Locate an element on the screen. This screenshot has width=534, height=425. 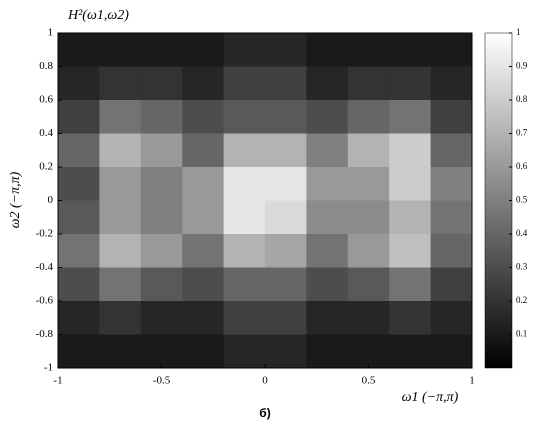
colorbar-tick-label: 0.7 is located at coordinates (522, 133).